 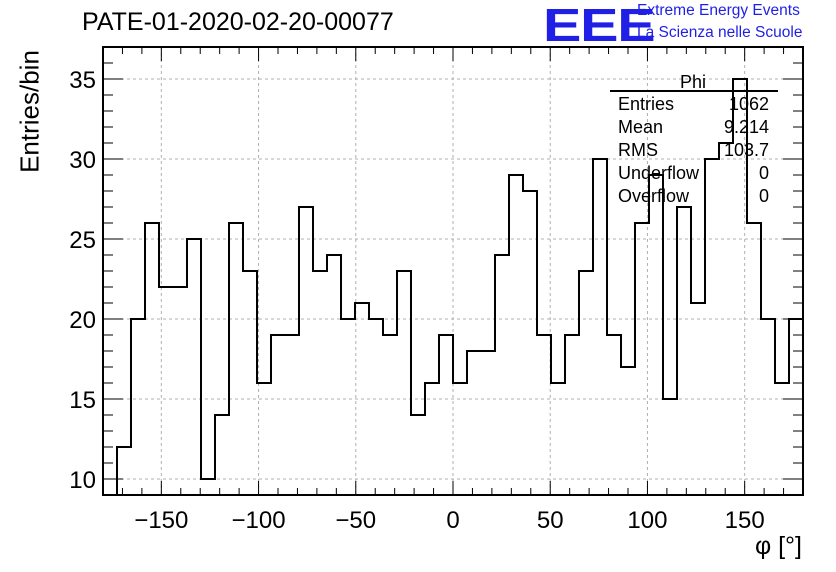 What do you see at coordinates (654, 196) in the screenshot?
I see `stat-label-overflow: Overflow` at bounding box center [654, 196].